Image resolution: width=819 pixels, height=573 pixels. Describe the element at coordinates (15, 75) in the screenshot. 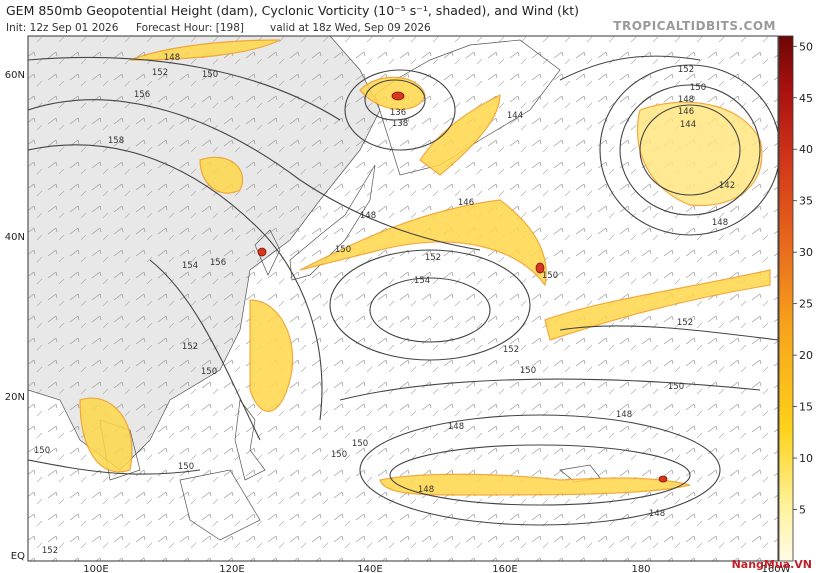

I see `lat-label: 60N` at that location.